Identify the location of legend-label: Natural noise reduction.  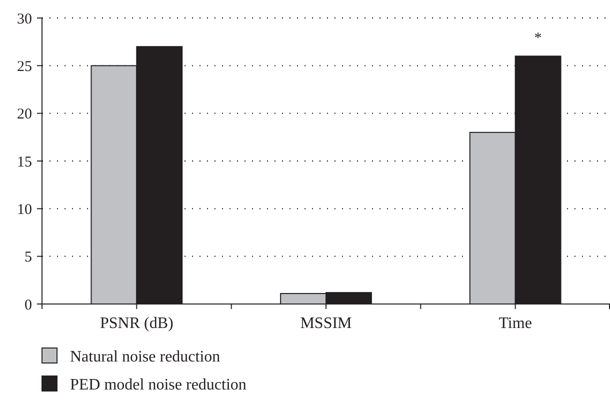
(145, 357).